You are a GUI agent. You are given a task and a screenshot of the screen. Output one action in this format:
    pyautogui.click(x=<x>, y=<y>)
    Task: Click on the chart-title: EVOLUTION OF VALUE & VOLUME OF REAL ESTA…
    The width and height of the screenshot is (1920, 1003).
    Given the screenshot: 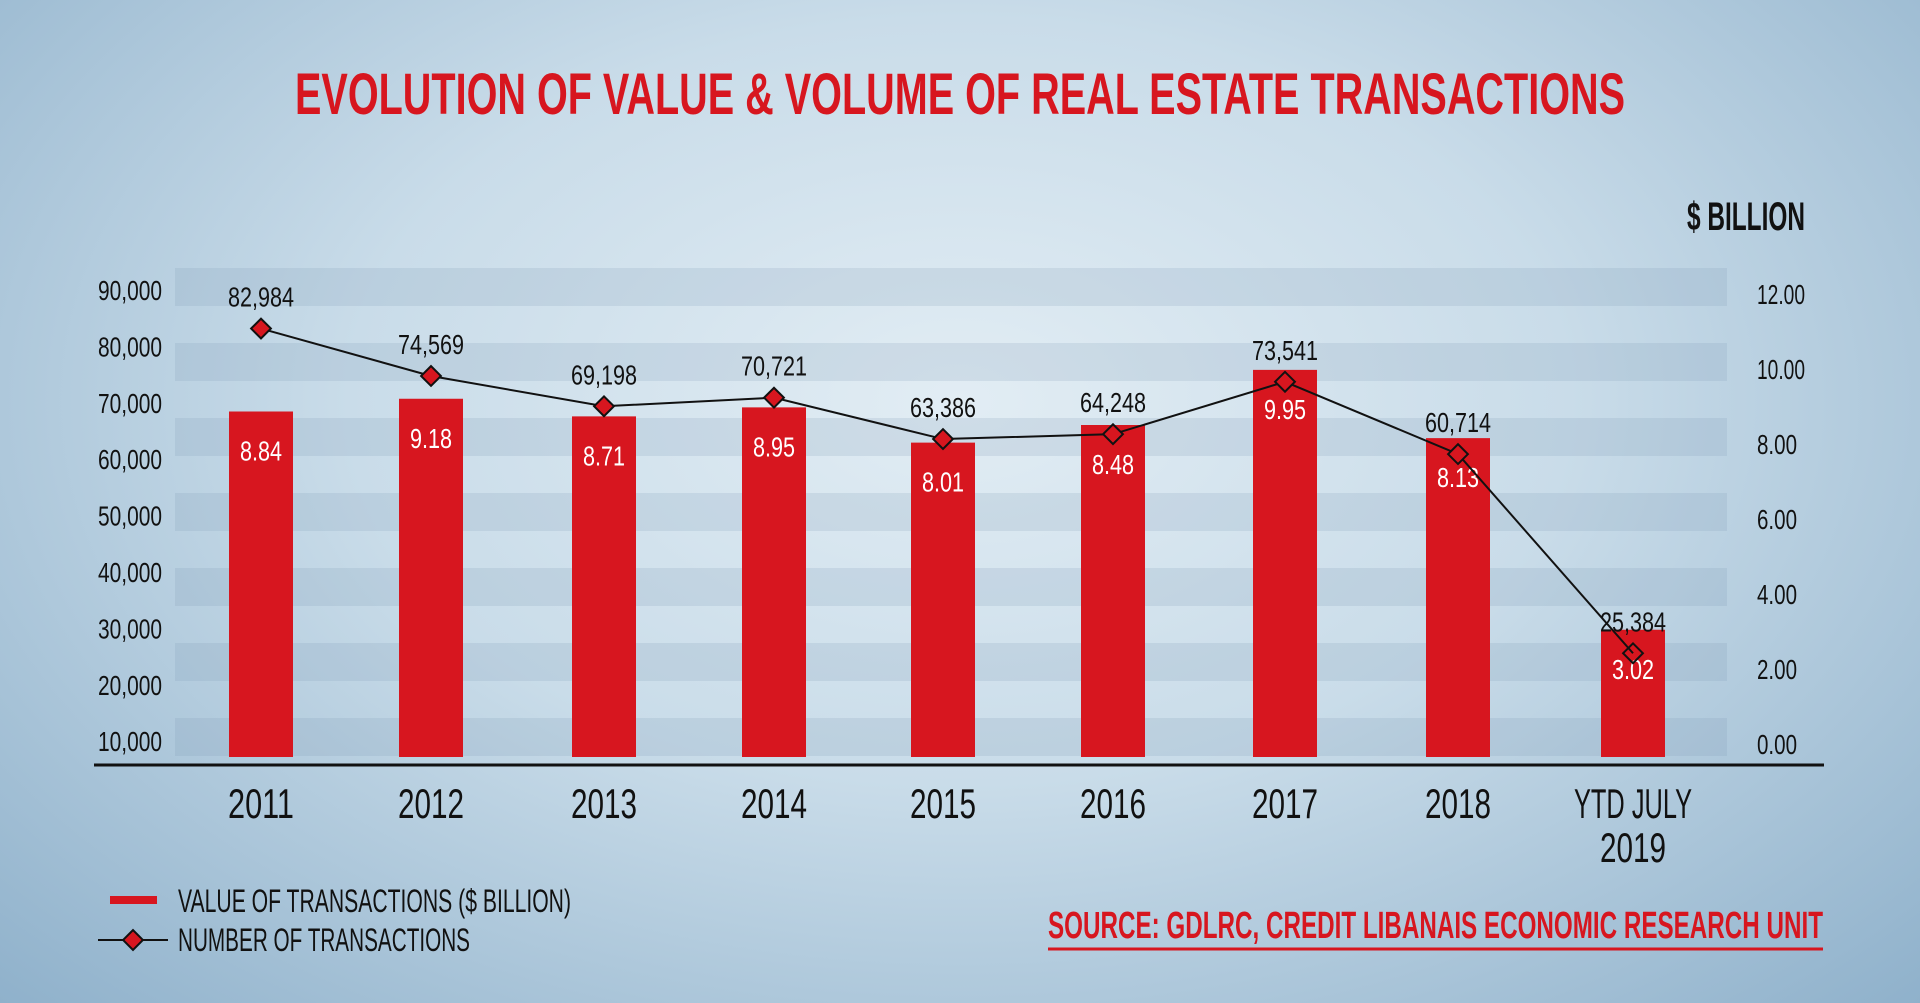 What is the action you would take?
    pyautogui.click(x=960, y=94)
    